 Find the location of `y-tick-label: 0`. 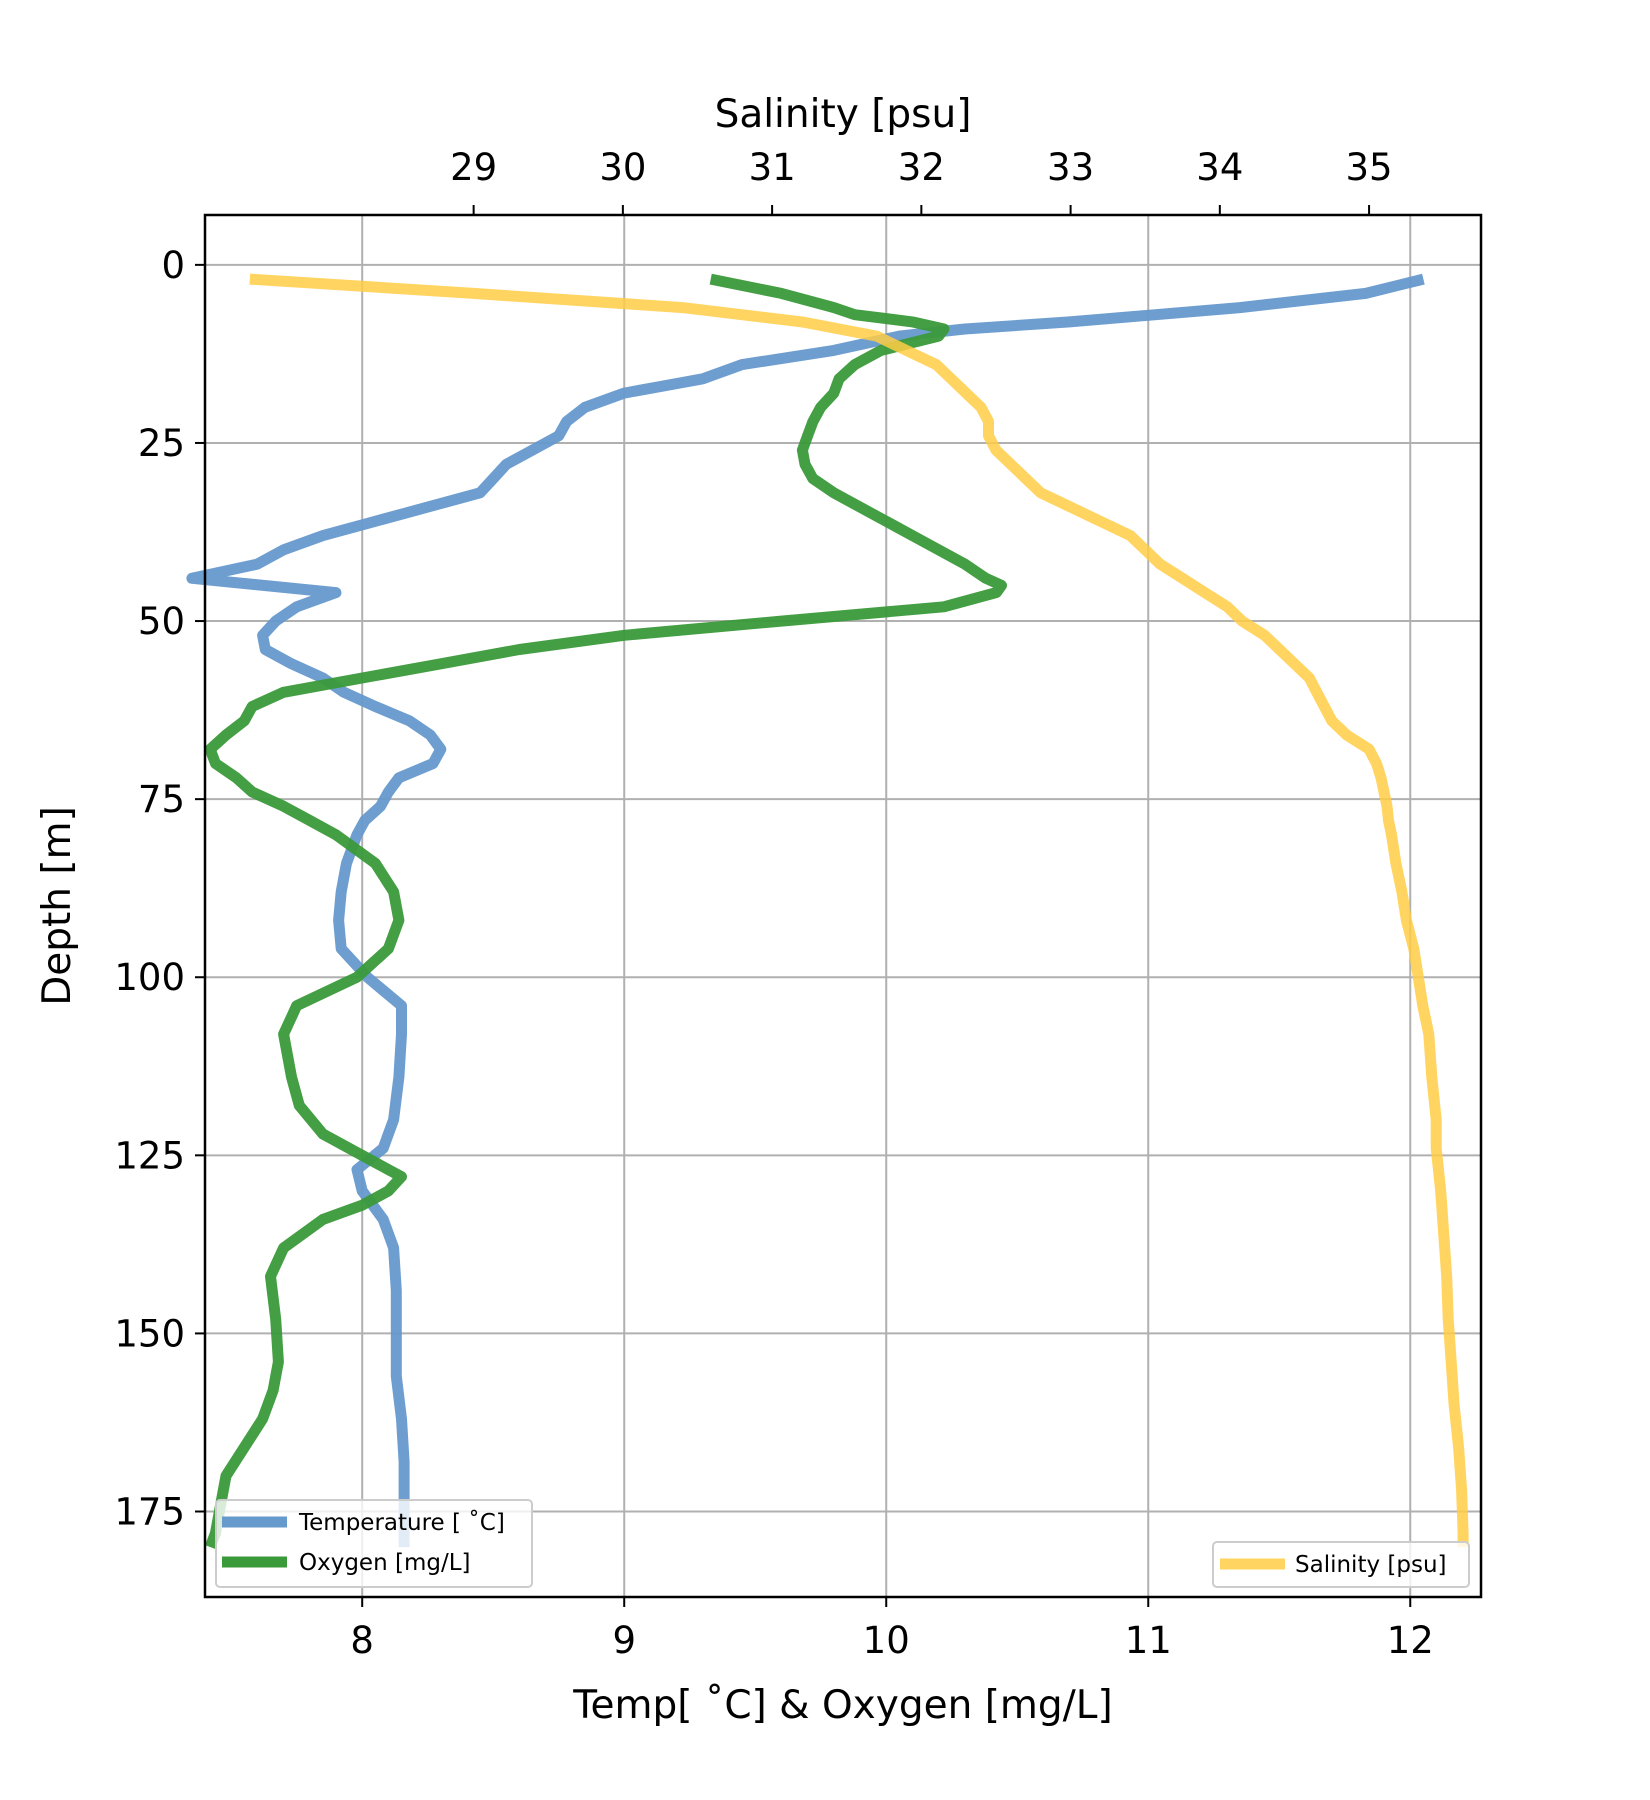

y-tick-label: 0 is located at coordinates (173, 265).